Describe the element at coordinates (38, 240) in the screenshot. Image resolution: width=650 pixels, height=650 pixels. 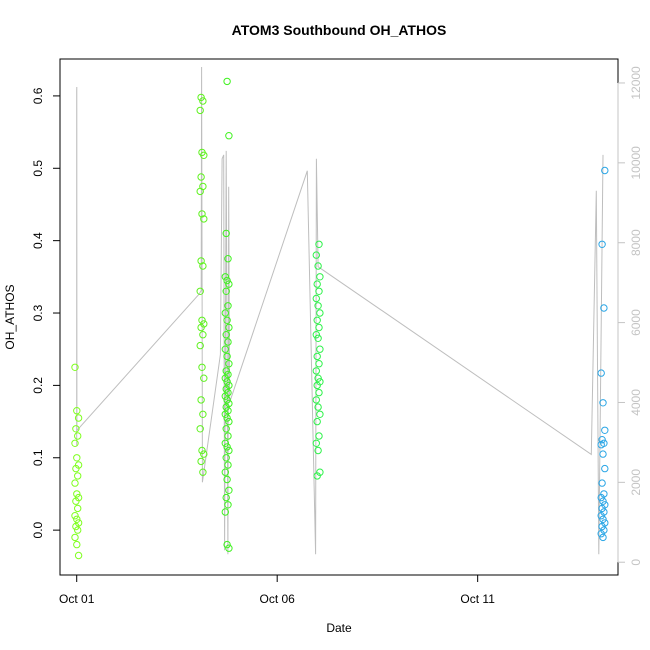
I see `y-tick-label: 0.4` at that location.